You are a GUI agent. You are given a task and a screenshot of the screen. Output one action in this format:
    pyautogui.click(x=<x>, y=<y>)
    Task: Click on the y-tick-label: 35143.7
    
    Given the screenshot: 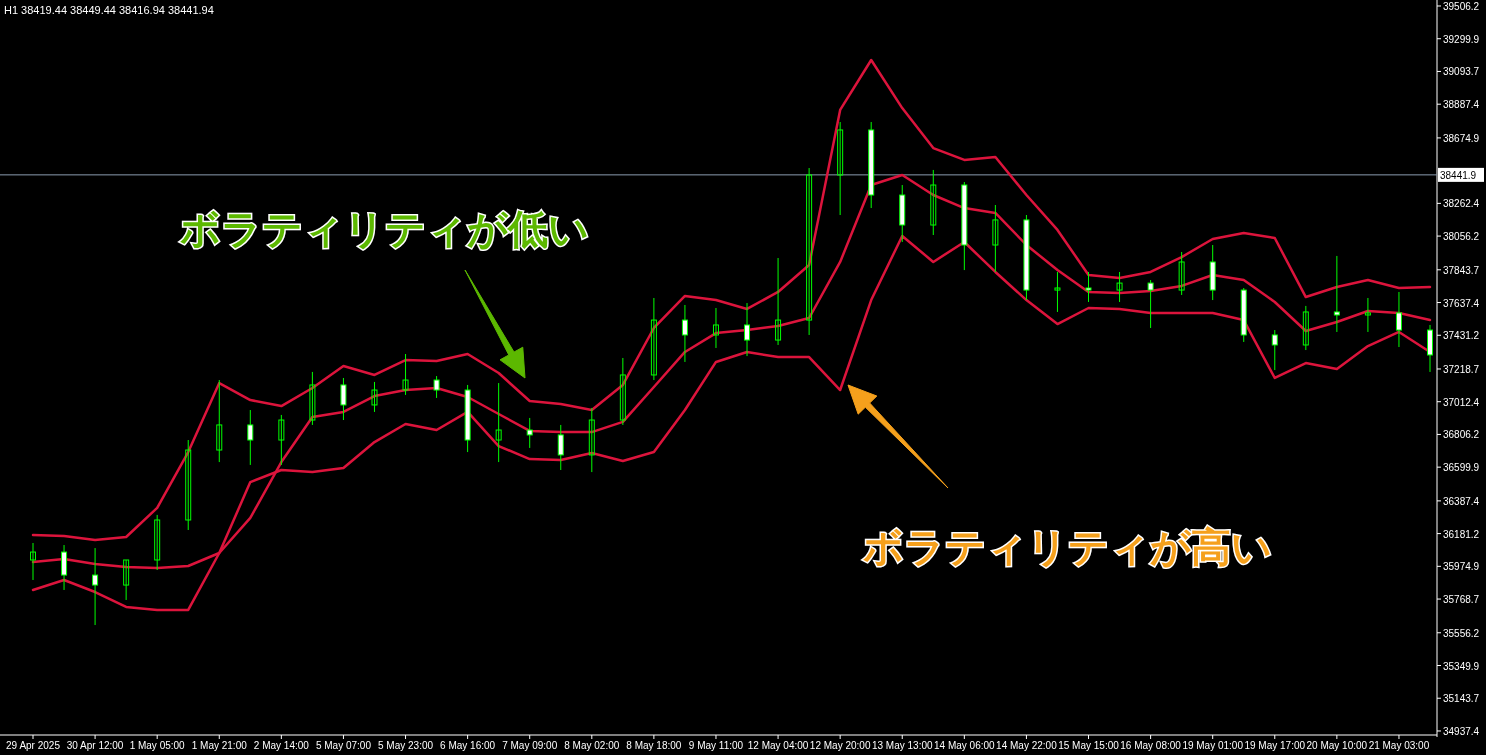 What is the action you would take?
    pyautogui.click(x=1461, y=699)
    